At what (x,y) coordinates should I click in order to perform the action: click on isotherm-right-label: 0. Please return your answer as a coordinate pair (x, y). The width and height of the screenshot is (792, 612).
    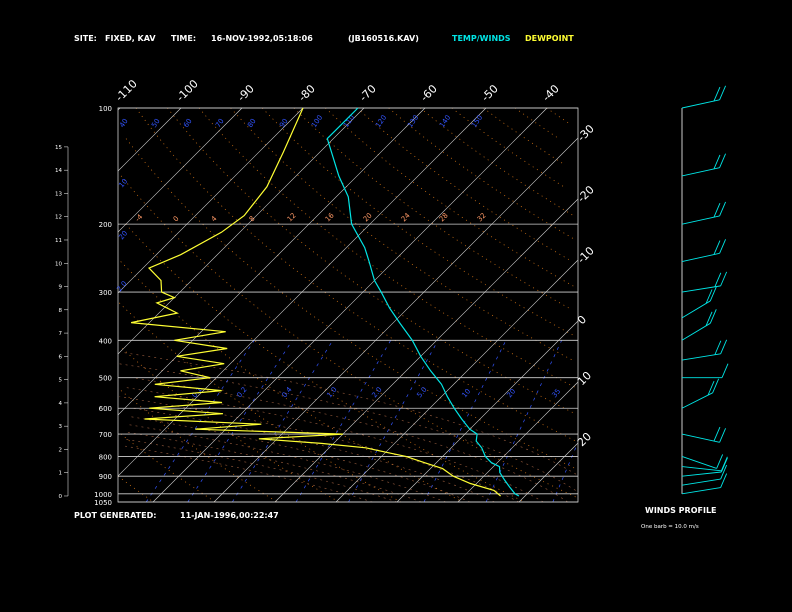
    Looking at the image, I should click on (582, 320).